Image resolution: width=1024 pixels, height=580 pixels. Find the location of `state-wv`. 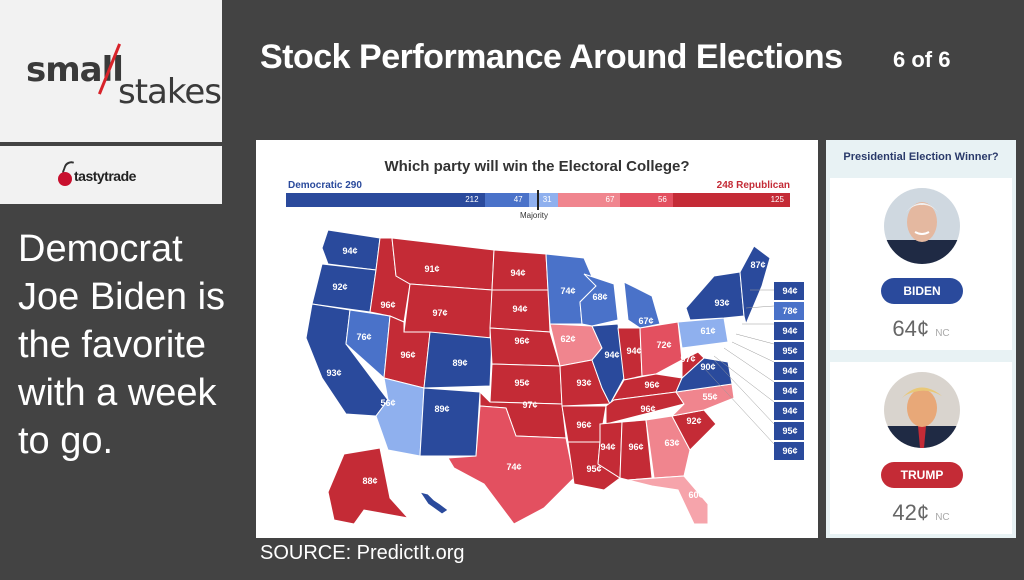

state-wv is located at coordinates (693, 365).